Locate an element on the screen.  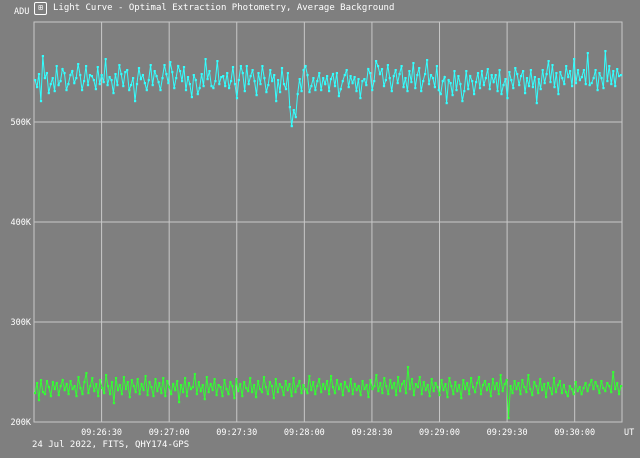
x-tick-label: 09:29:00 is located at coordinates (439, 433).